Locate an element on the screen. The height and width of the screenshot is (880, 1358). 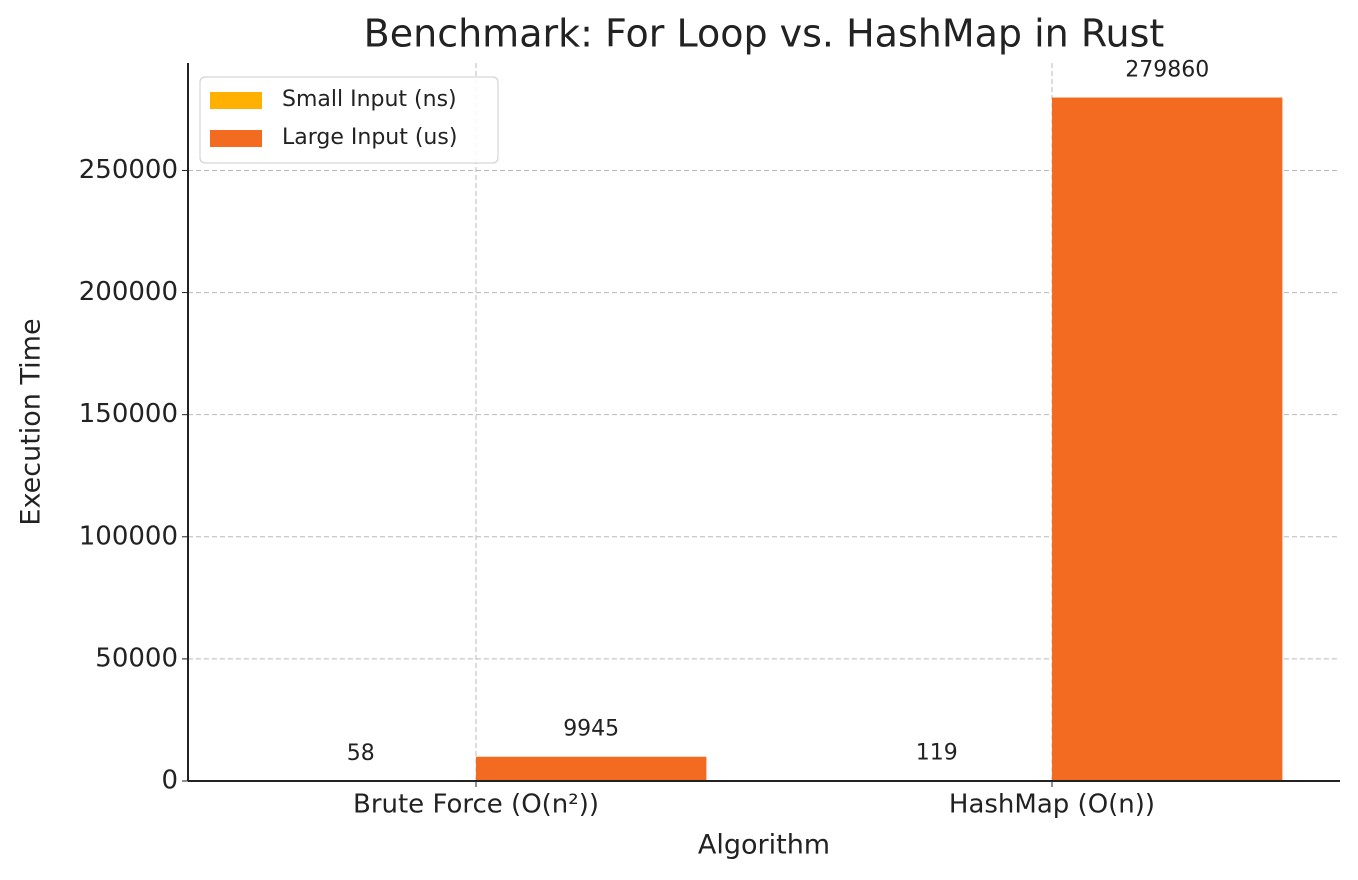
y-tick-label: 100000 is located at coordinates (128, 536).